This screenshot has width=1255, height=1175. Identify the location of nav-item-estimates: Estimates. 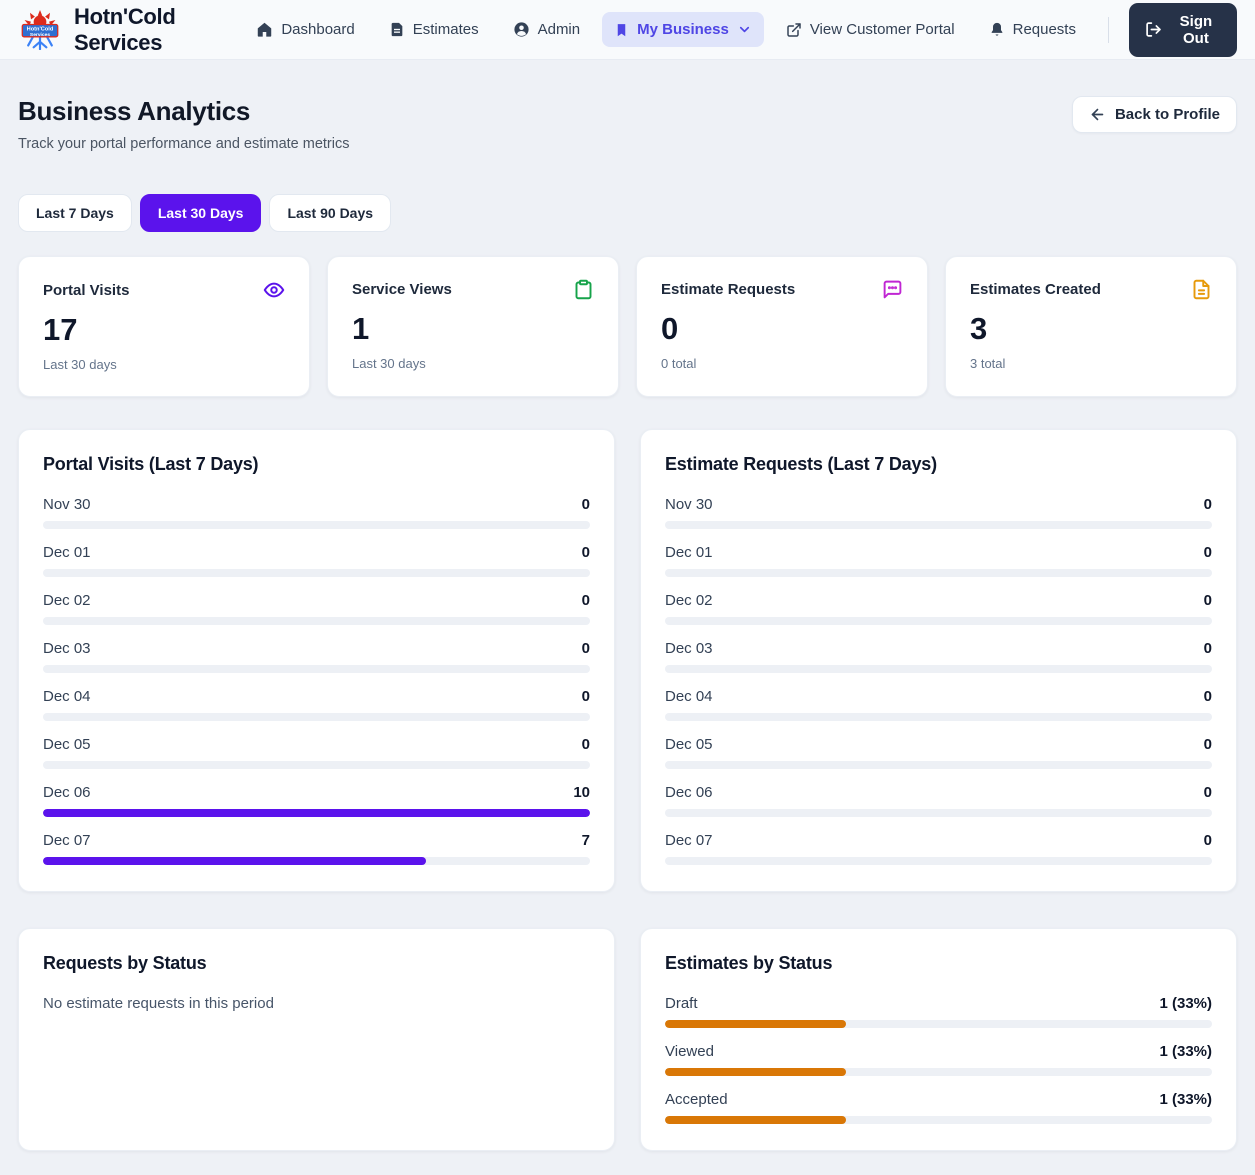
(434, 29).